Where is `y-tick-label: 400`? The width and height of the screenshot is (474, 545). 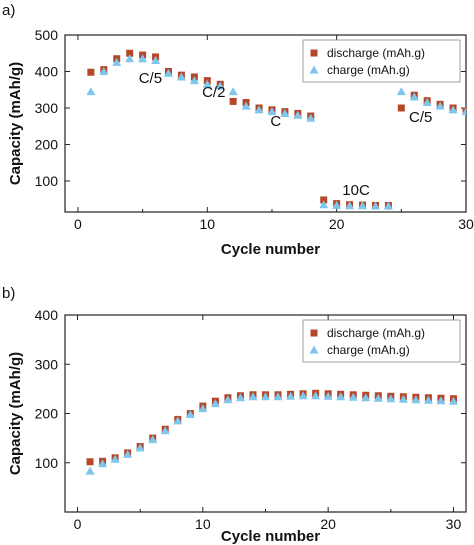
y-tick-label: 400 is located at coordinates (47, 315).